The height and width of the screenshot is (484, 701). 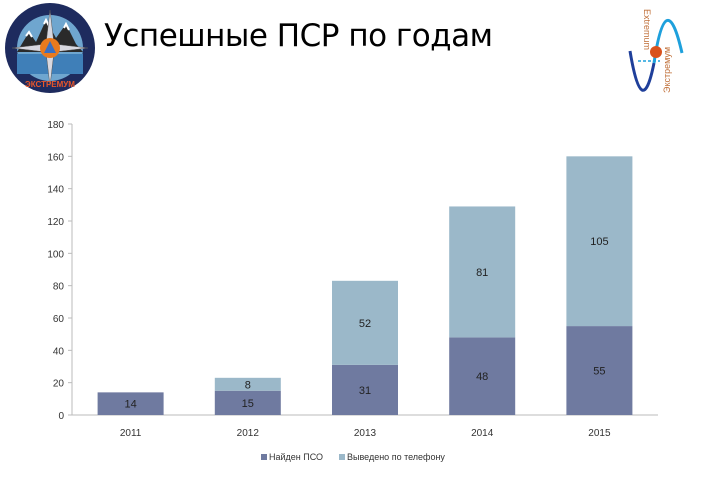 What do you see at coordinates (296, 457) in the screenshot?
I see `legend-label-found: Найден ПСО` at bounding box center [296, 457].